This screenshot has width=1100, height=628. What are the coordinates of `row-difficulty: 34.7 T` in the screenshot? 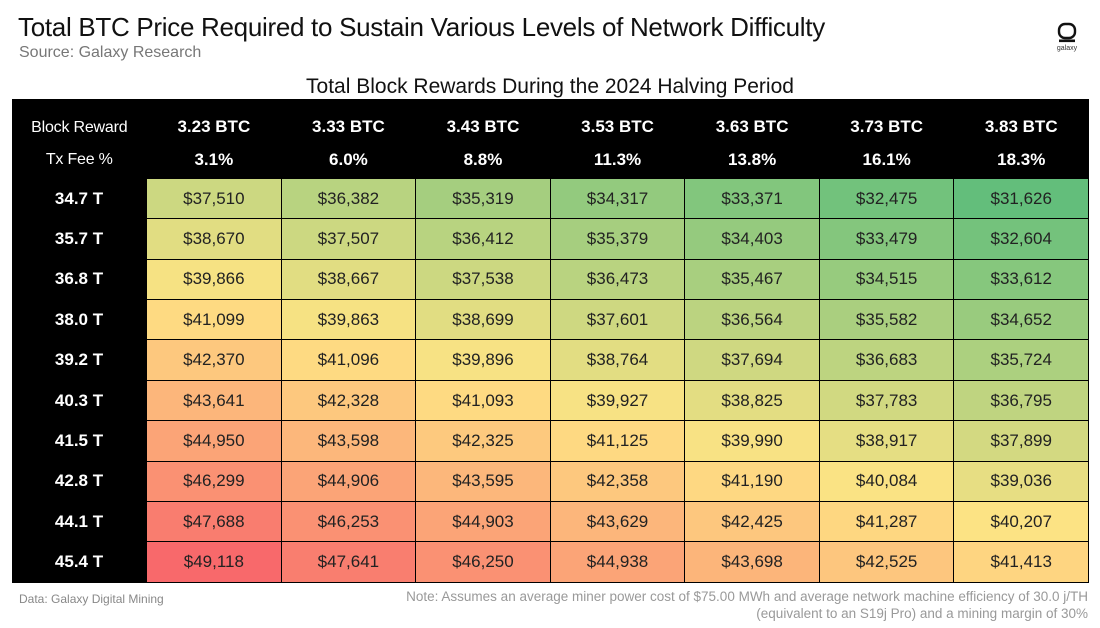 It's located at (79, 198).